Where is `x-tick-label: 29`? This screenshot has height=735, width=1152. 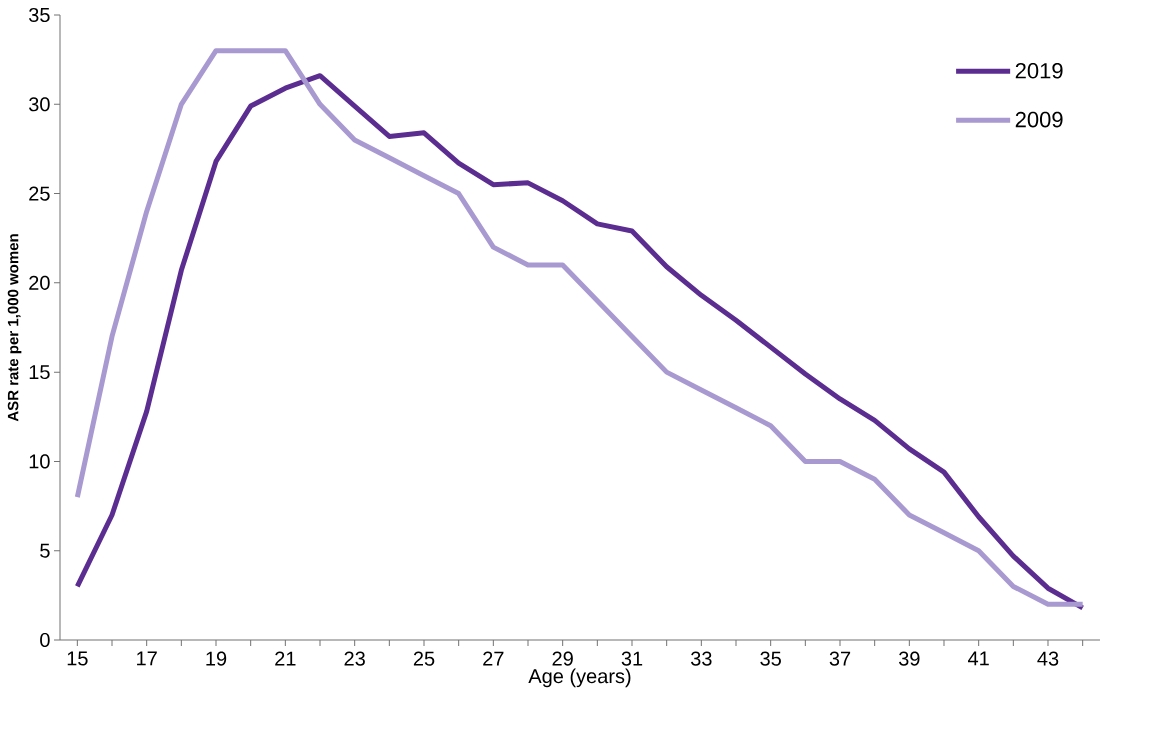 x-tick-label: 29 is located at coordinates (562, 658).